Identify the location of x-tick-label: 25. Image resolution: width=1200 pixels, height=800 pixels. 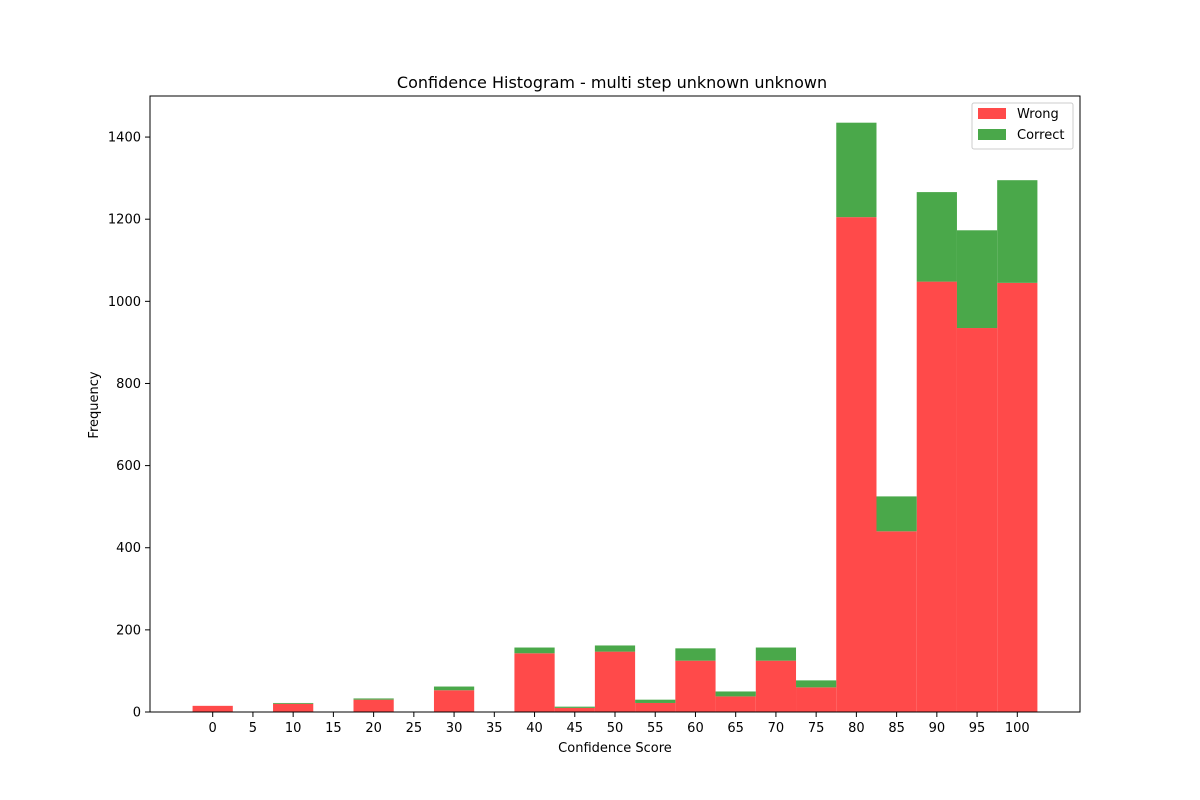
(414, 728).